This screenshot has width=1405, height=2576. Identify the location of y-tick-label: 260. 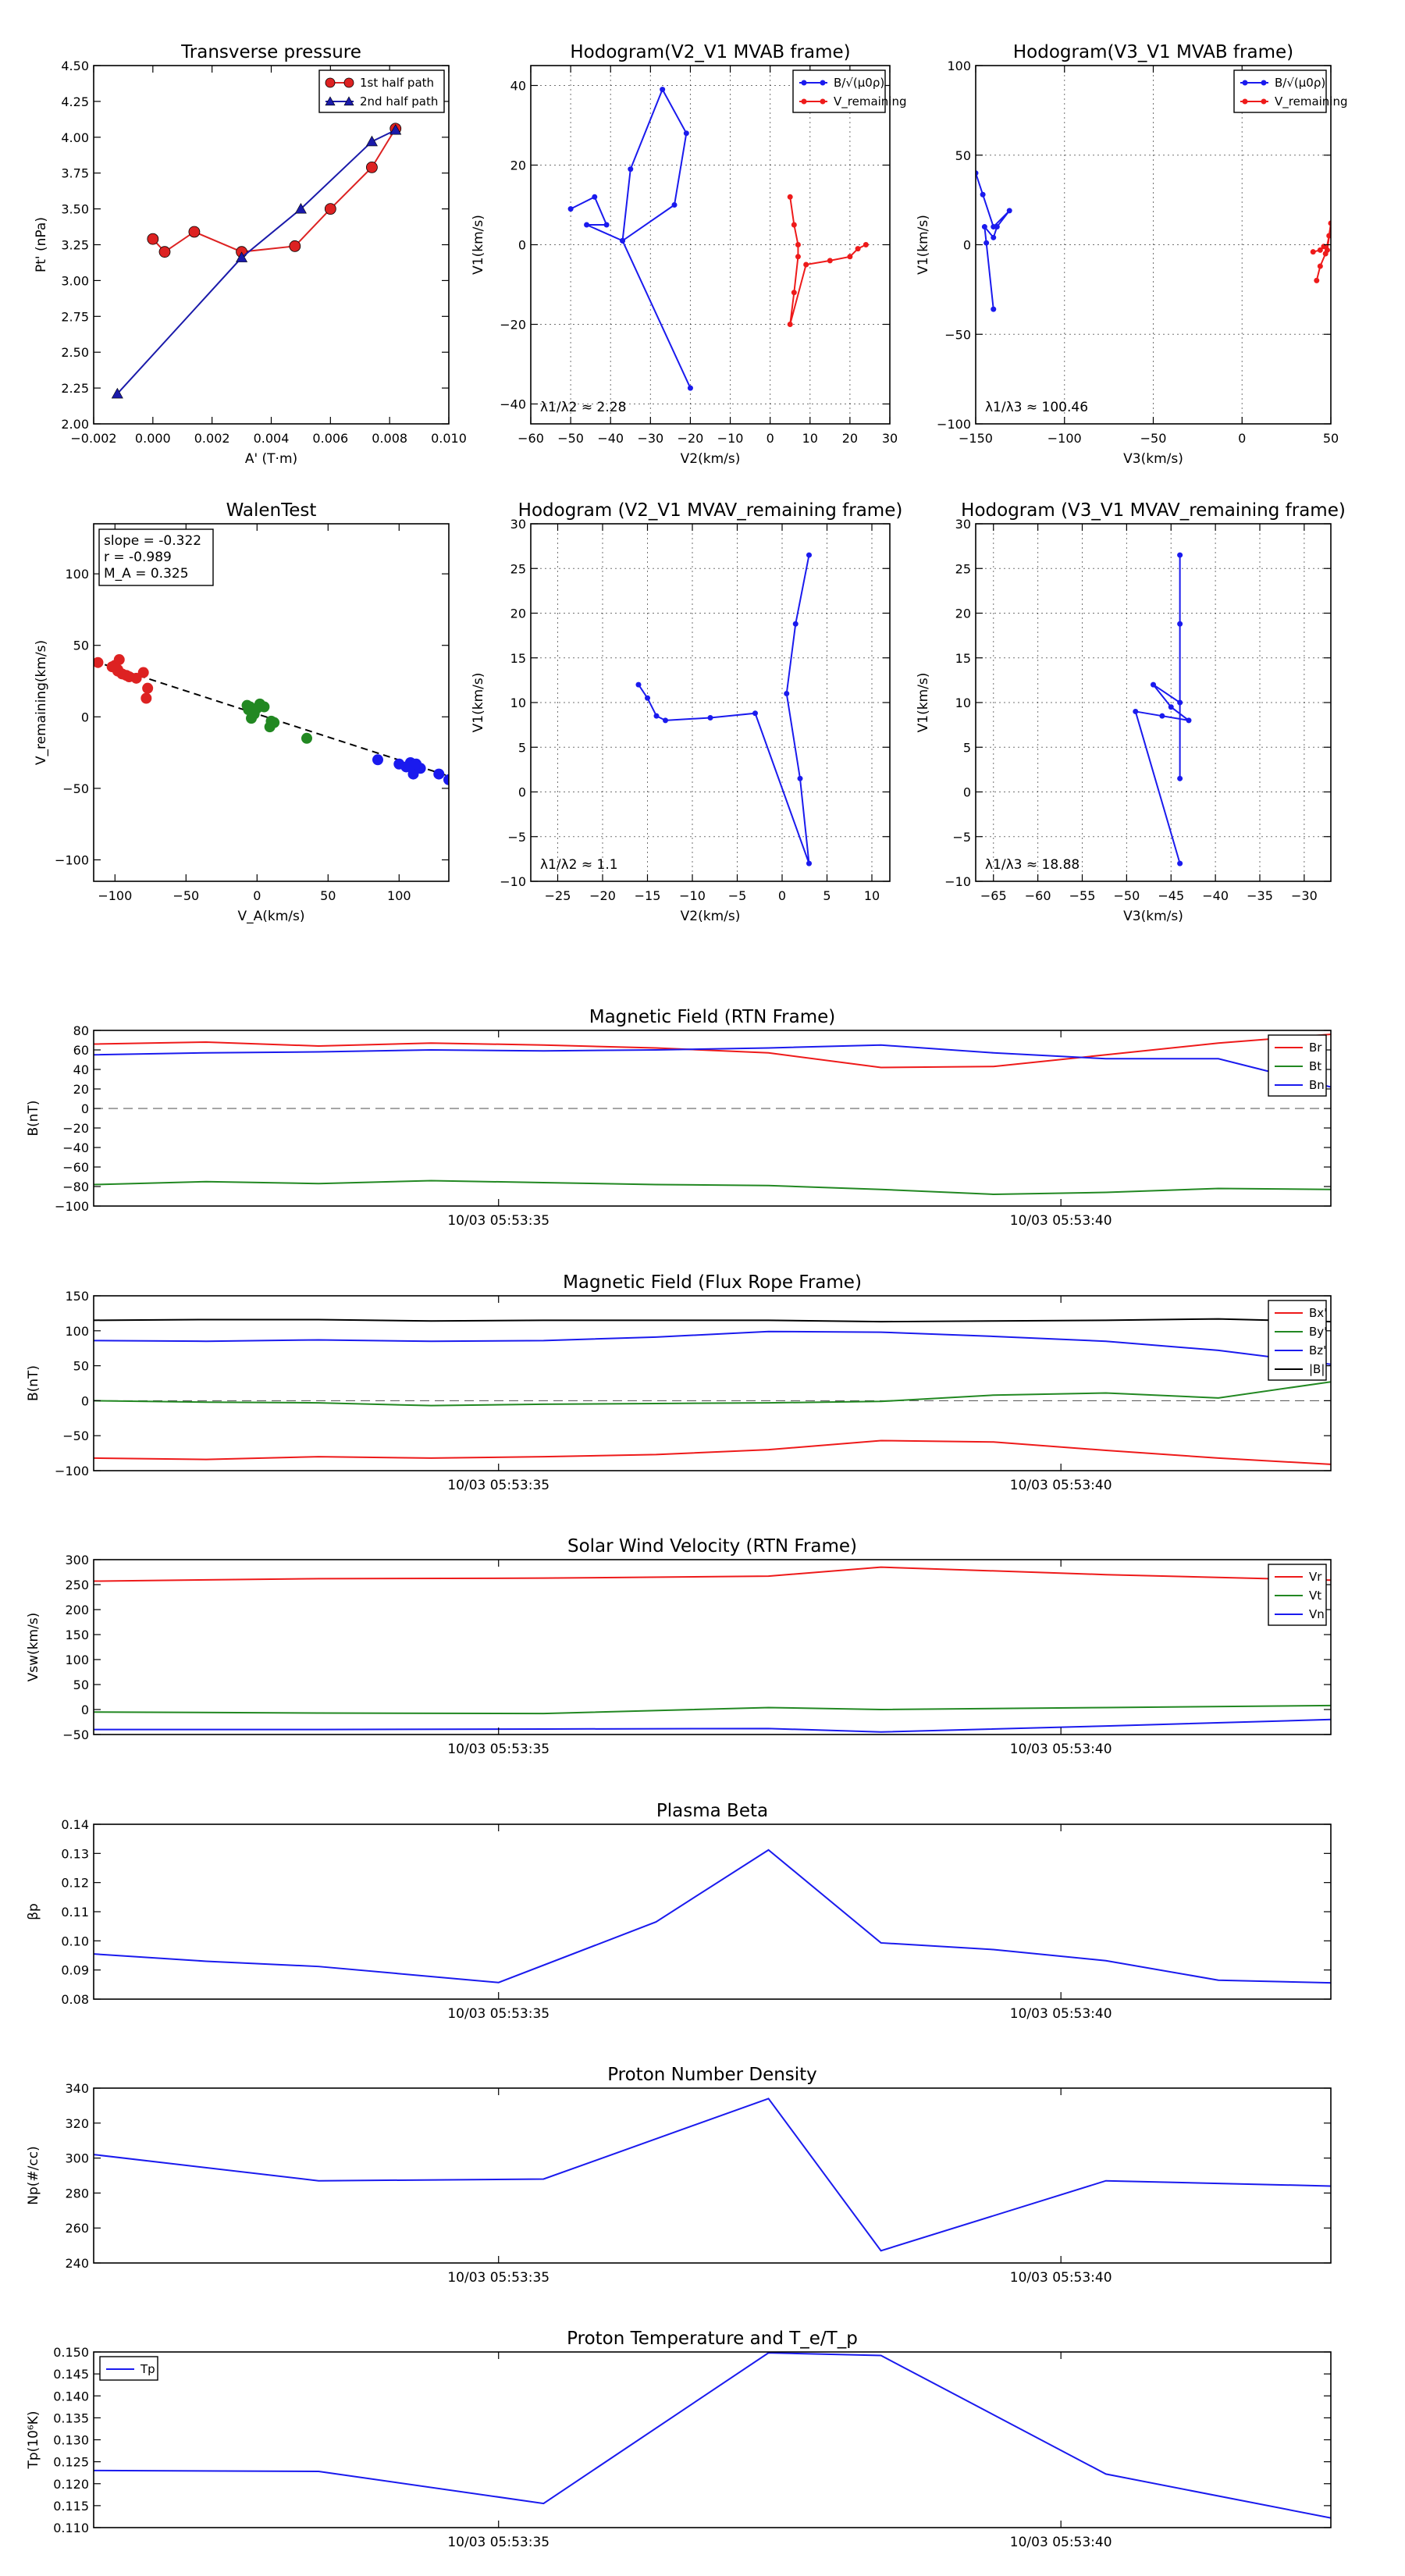
(77, 2228).